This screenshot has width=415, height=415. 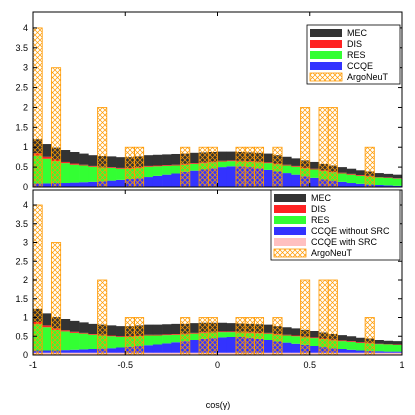 What do you see at coordinates (318, 209) in the screenshot?
I see `legend-label-dis: DIS` at bounding box center [318, 209].